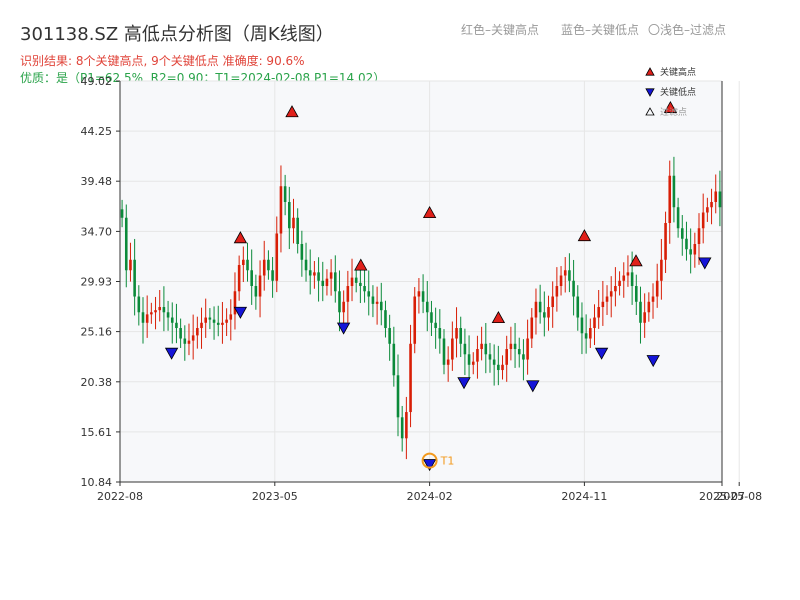 The height and width of the screenshot is (600, 800). Describe the element at coordinates (275, 496) in the screenshot. I see `x-tick-label: 2023-05` at that location.